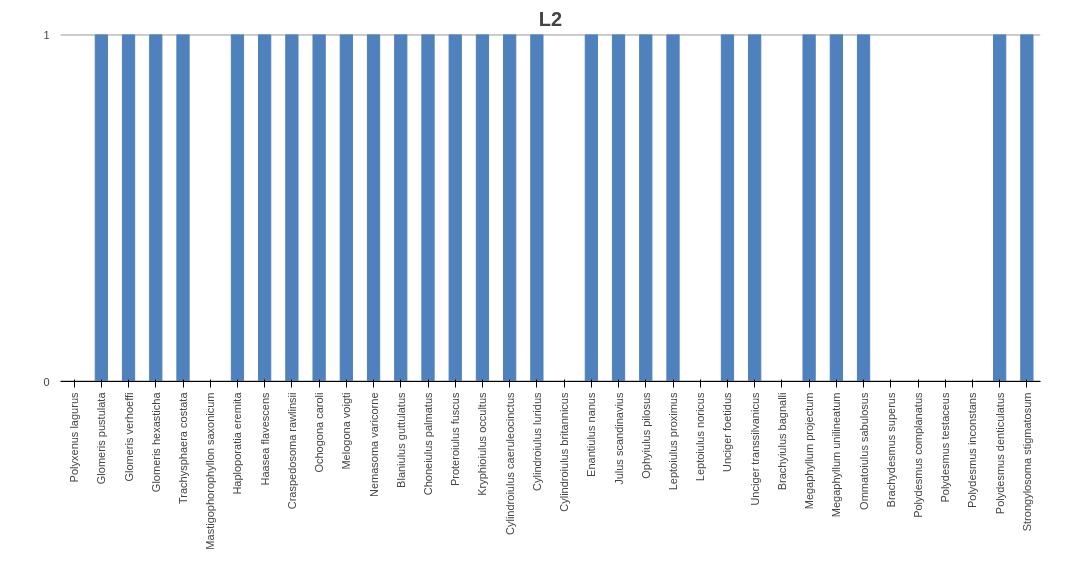  I want to click on x-tick-label: Proteroiulus fuscus, so click(455, 439).